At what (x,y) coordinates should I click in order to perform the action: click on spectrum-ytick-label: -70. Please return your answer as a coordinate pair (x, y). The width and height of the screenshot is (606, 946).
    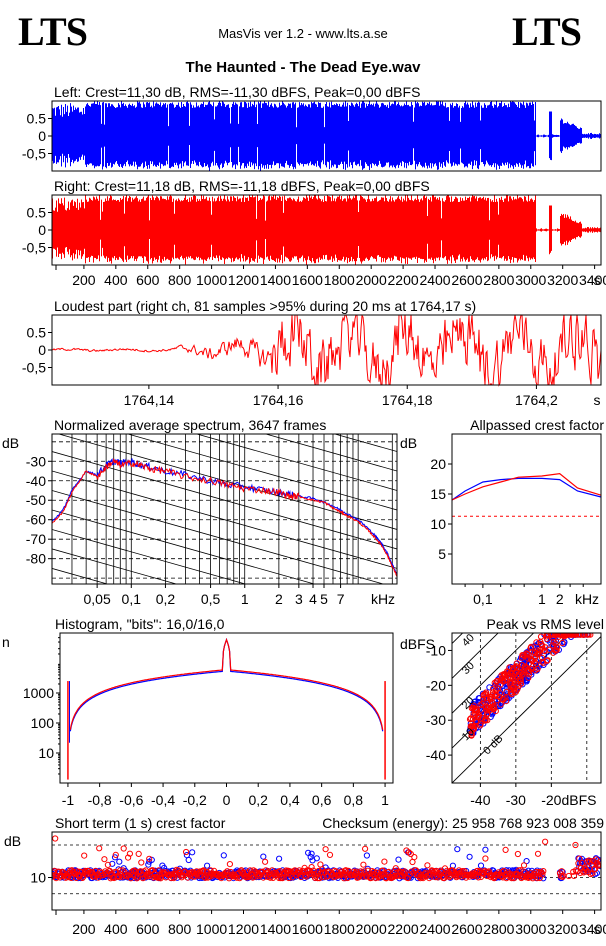
    Looking at the image, I should click on (36, 539).